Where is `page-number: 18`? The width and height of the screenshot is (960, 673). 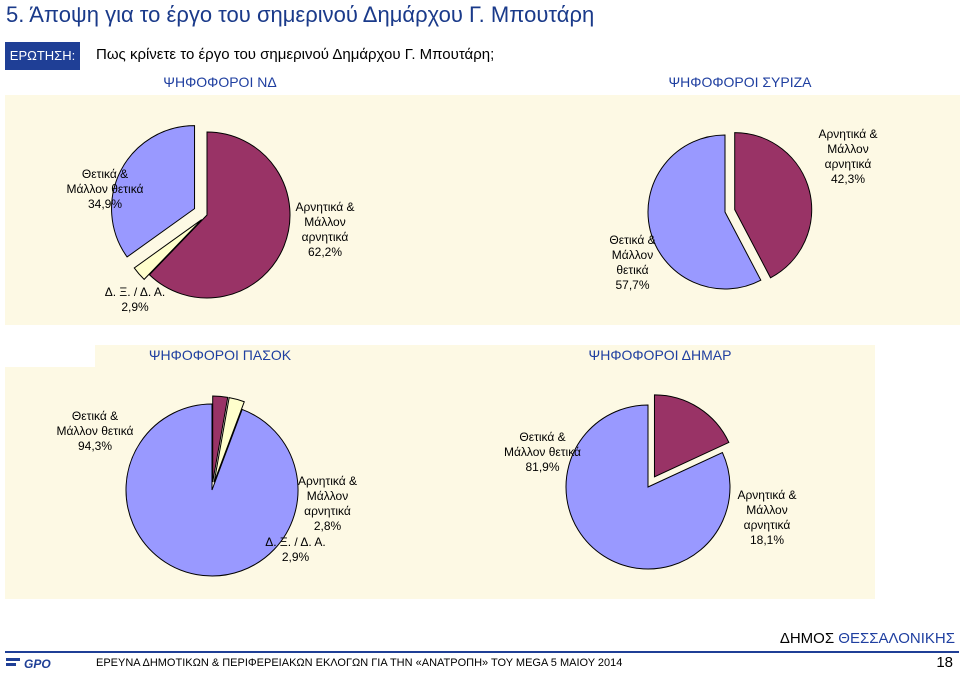
page-number: 18 is located at coordinates (944, 662).